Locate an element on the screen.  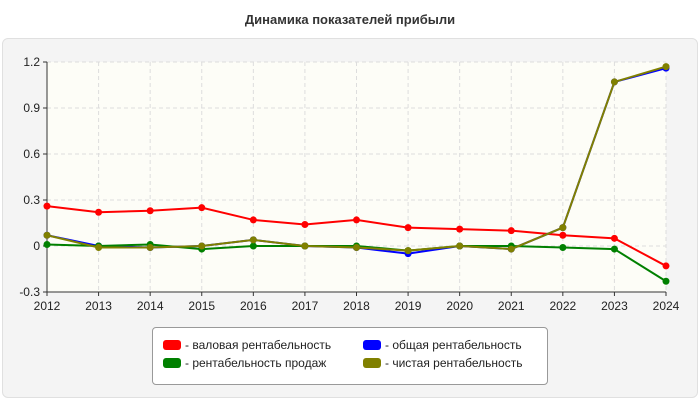
legend-label: - валовая рентабельность is located at coordinates (258, 345).